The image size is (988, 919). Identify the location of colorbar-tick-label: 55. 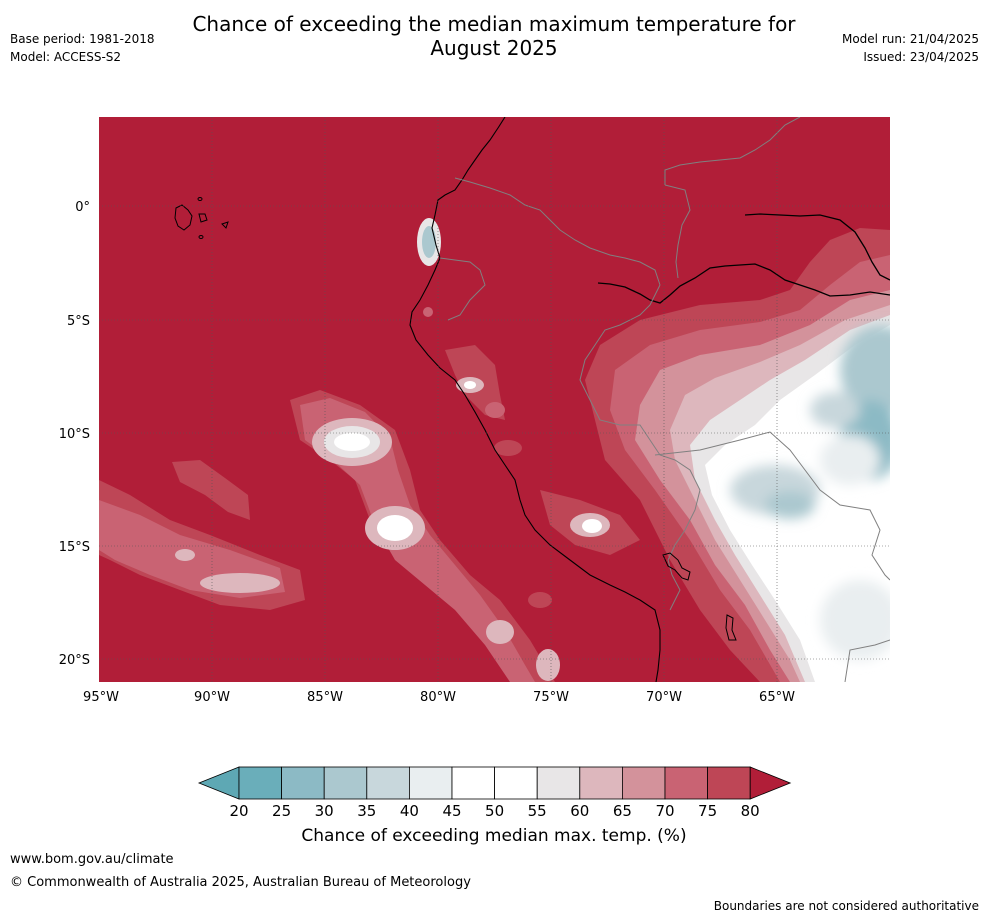
(537, 811).